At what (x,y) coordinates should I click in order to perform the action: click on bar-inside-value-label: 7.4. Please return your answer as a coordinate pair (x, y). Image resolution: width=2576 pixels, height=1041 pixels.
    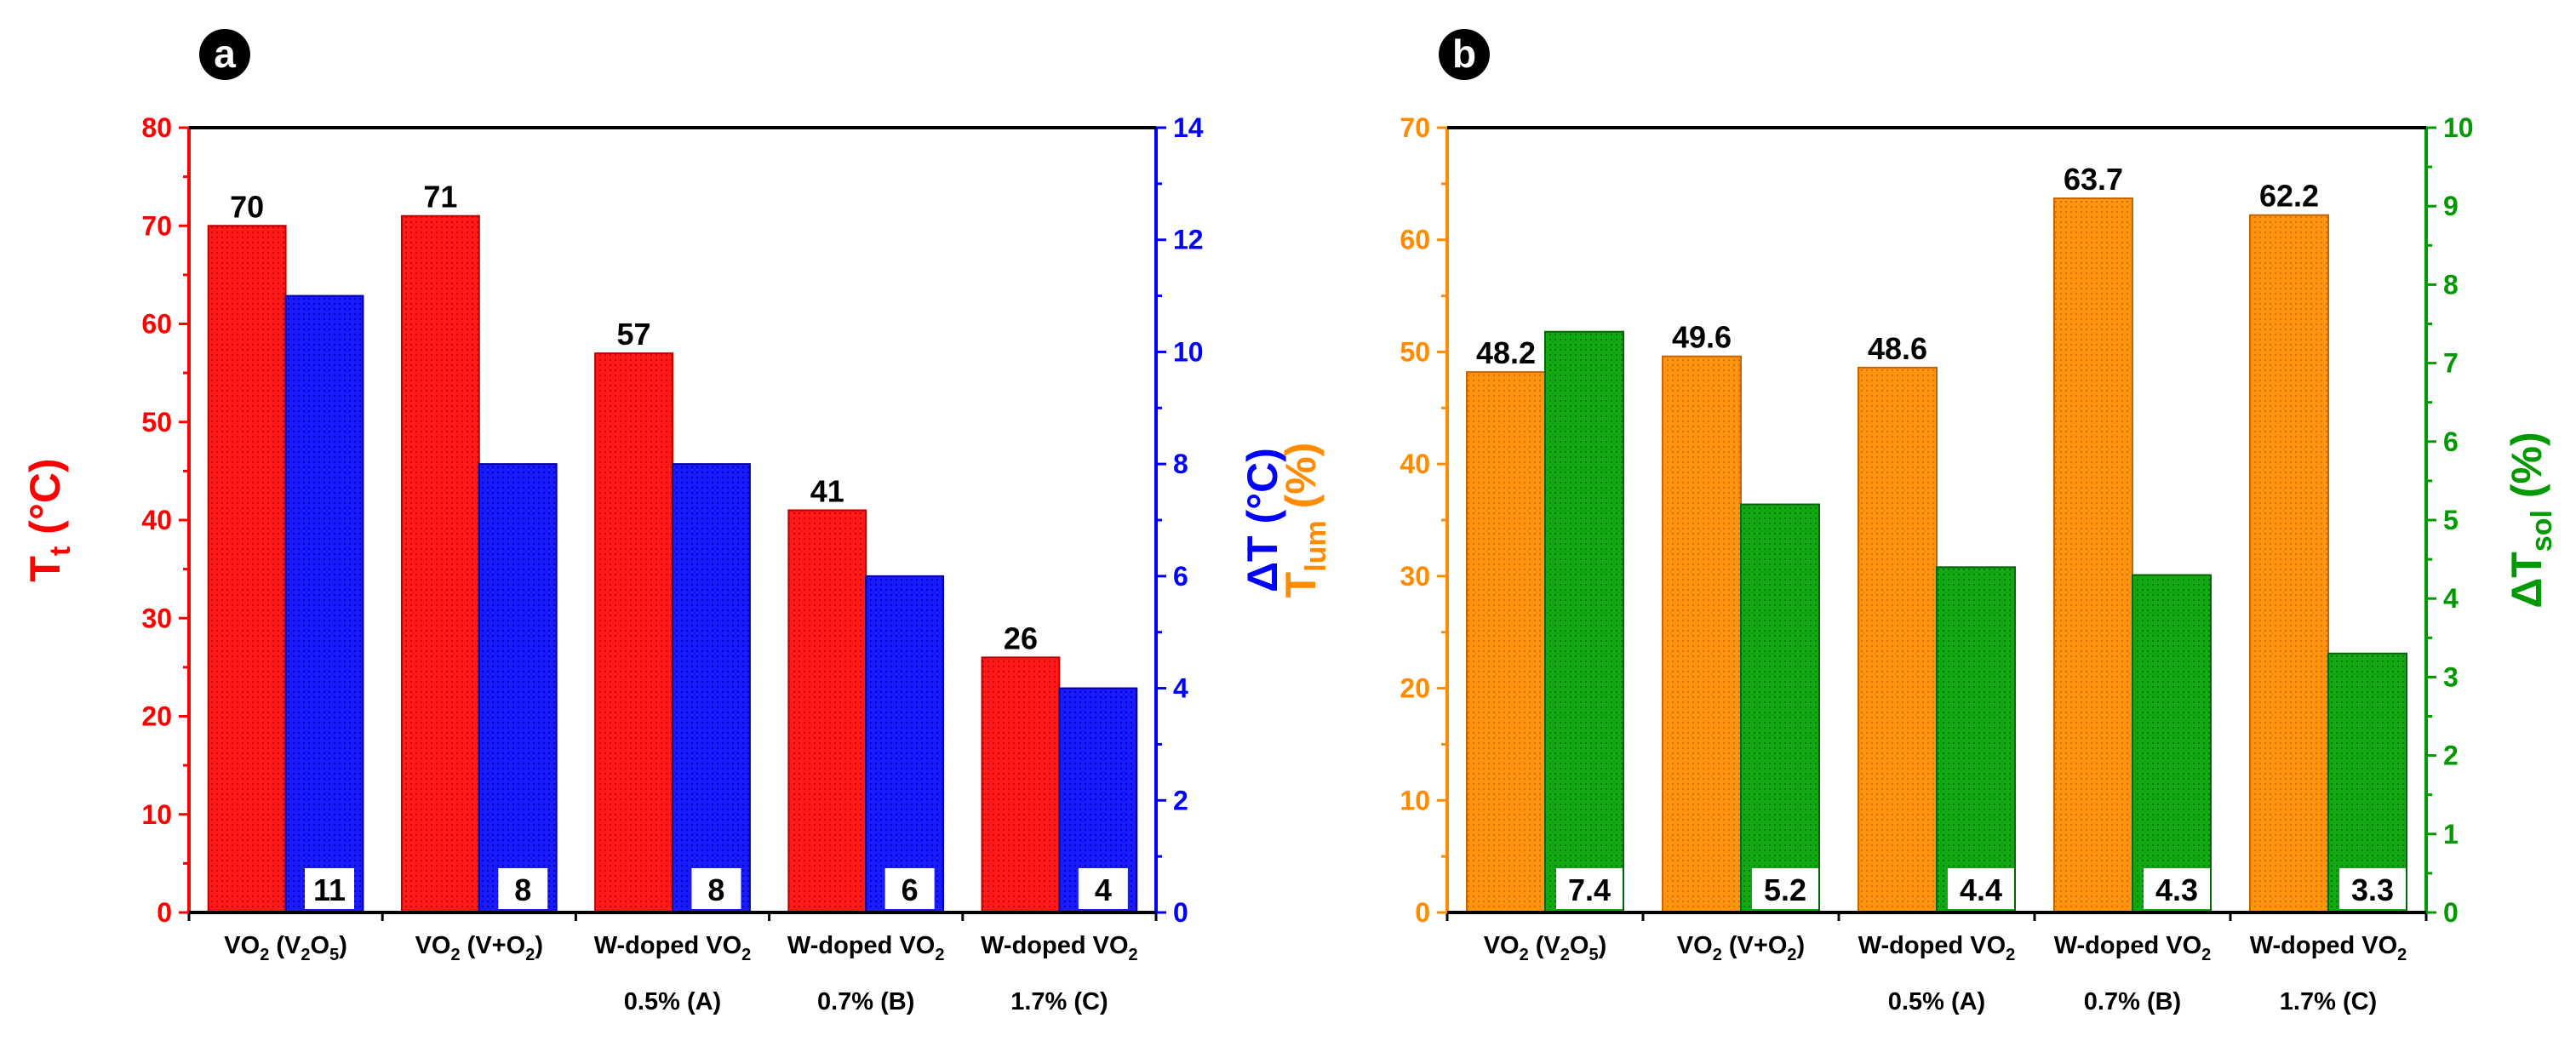
    Looking at the image, I should click on (1589, 890).